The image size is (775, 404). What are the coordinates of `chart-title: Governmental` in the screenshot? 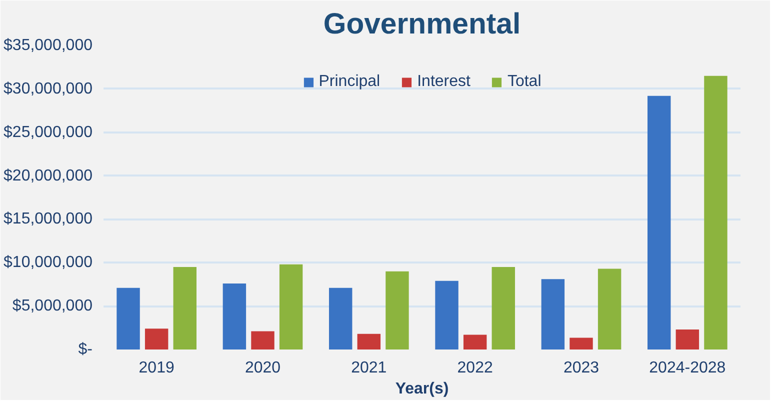 It's located at (422, 24).